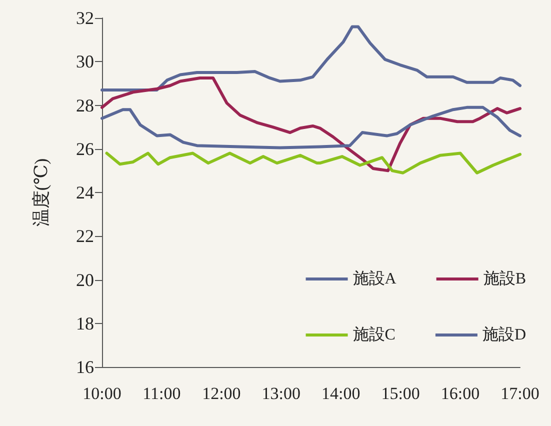 Image resolution: width=551 pixels, height=426 pixels. I want to click on x-tick-label: 12:00, so click(221, 393).